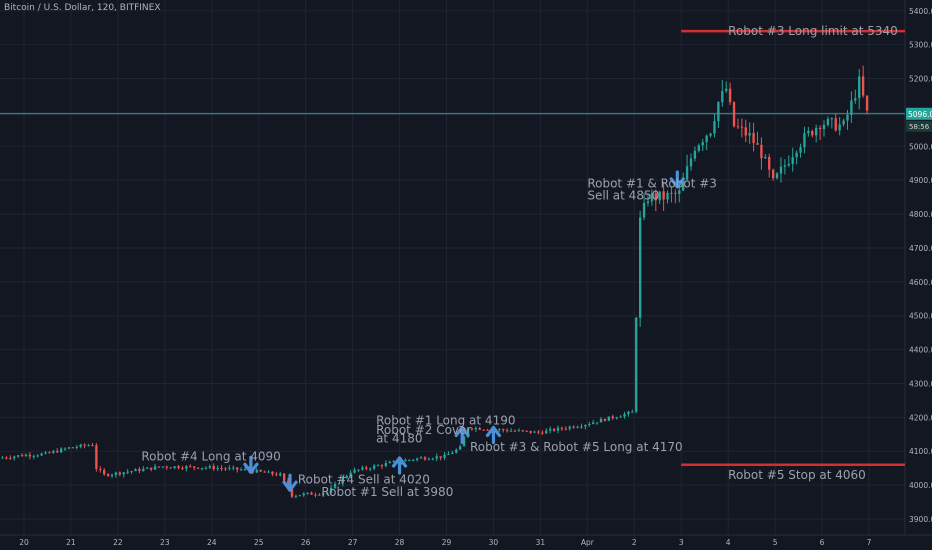 The image size is (932, 550). I want to click on y-tick-label: 4100.0, so click(920, 451).